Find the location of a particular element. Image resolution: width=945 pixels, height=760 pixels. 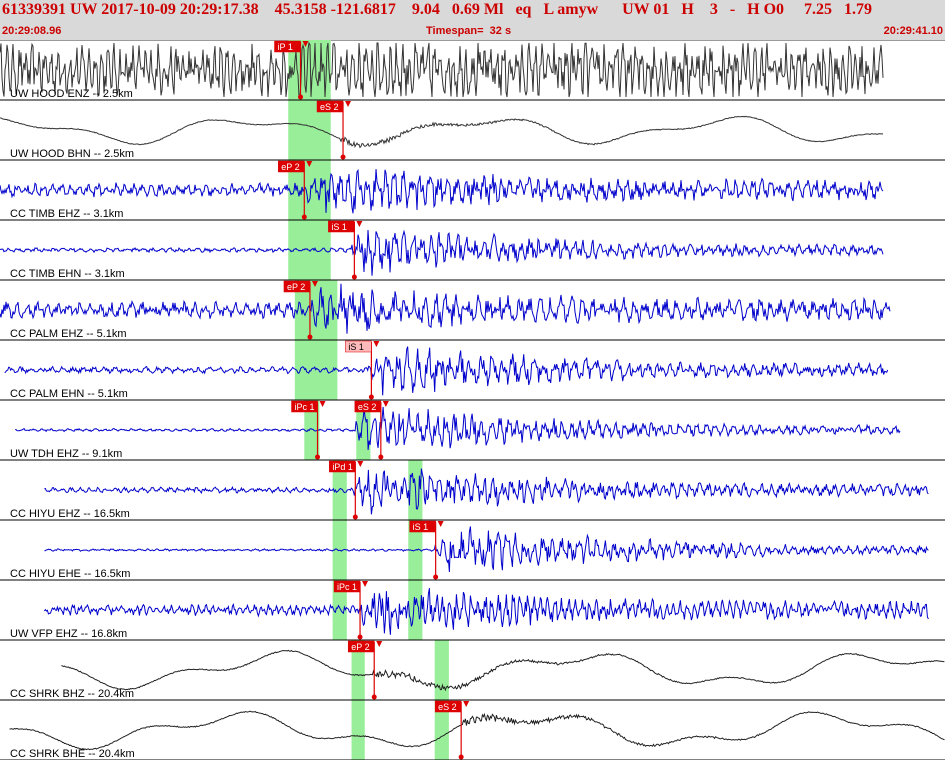

station-label: CC TIMB EHN -- 3.1km is located at coordinates (67, 274).